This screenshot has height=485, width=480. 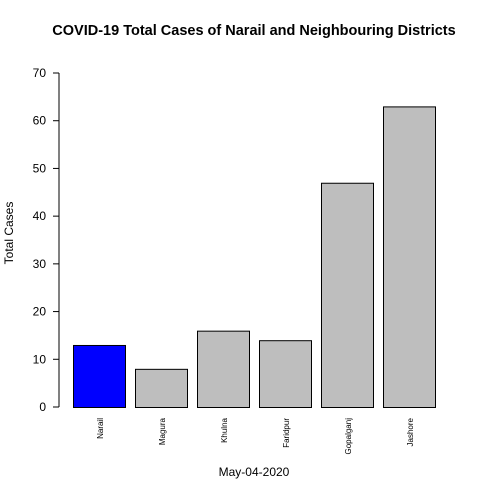 I want to click on y-tick-label: 40, so click(x=40, y=216).